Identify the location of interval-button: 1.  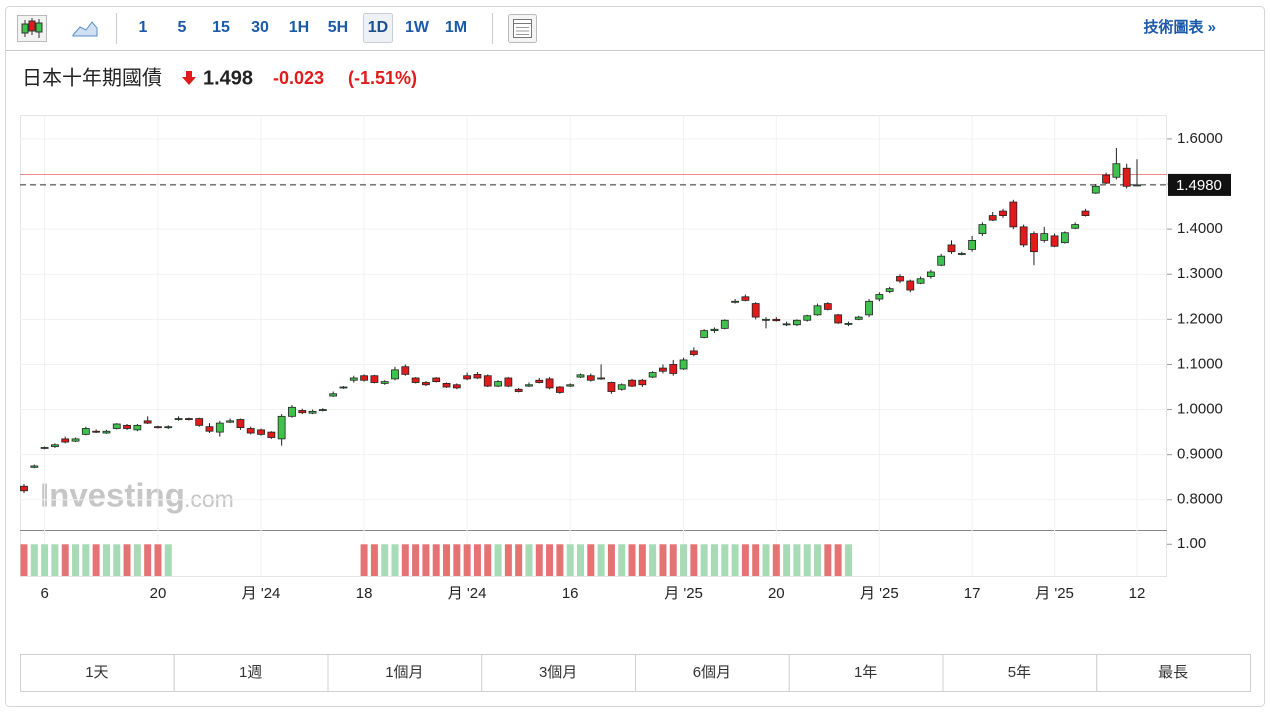
(143, 27).